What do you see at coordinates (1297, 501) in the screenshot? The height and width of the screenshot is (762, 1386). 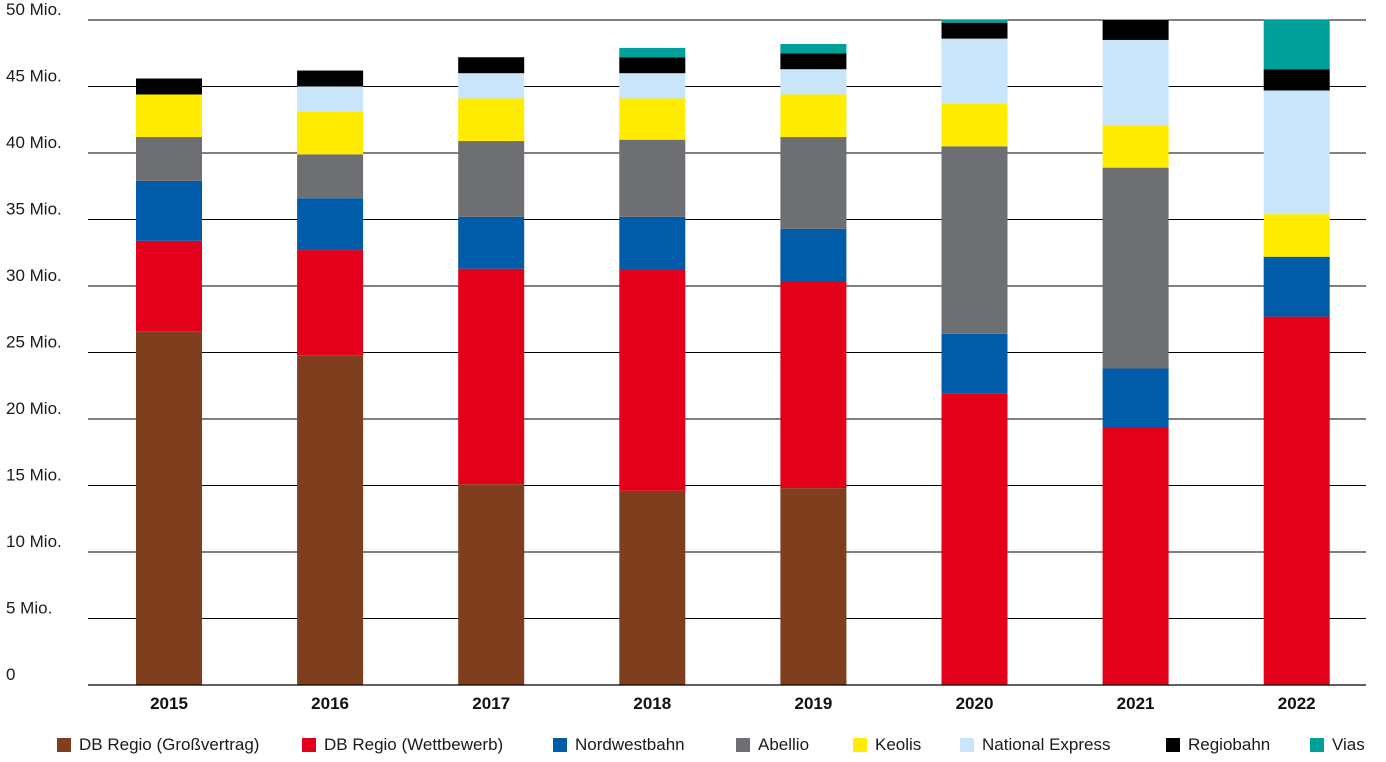 I see `bar-segment-2022-db-regio-wettbewerb-` at bounding box center [1297, 501].